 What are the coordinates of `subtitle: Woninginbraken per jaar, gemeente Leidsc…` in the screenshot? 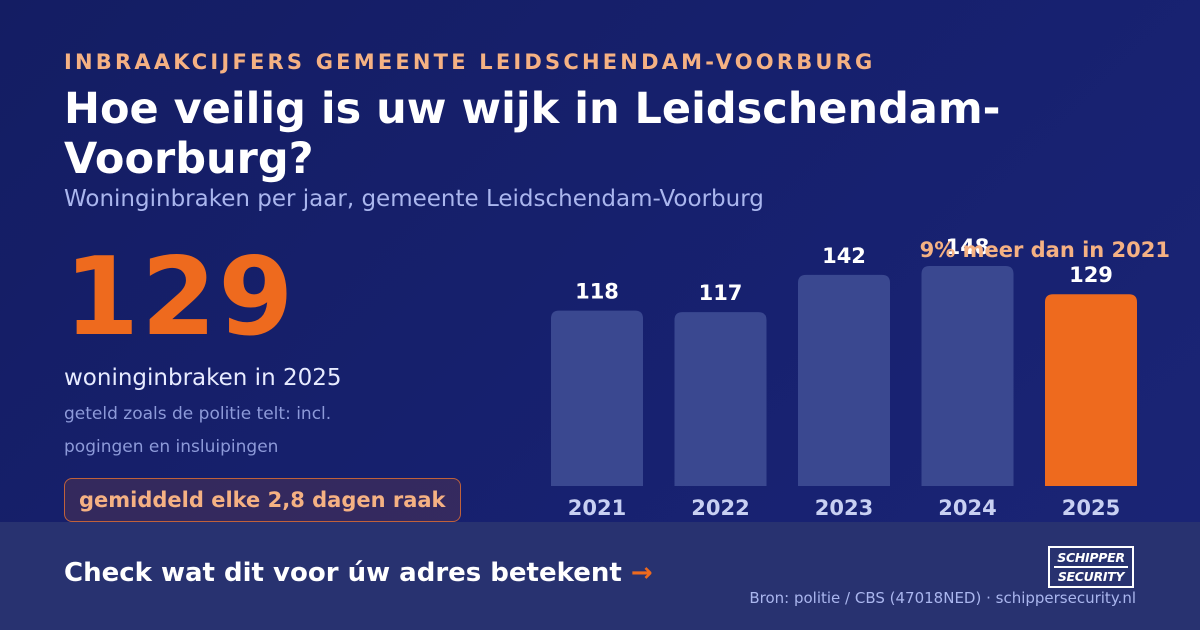 It's located at (414, 199).